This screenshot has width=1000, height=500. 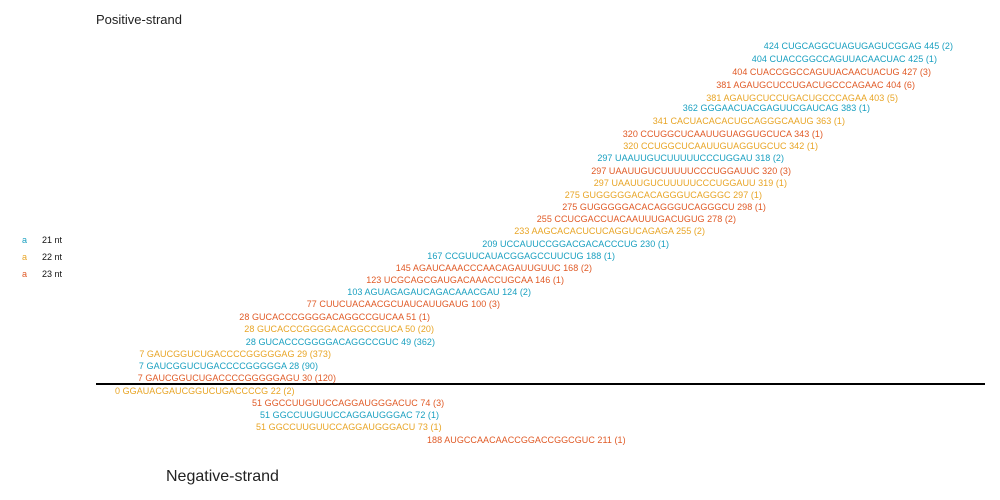 I want to click on pos-read-8: 320 CCUGGCUCAAUUGUAGGUGCUCA 343 (1), so click(x=722, y=134).